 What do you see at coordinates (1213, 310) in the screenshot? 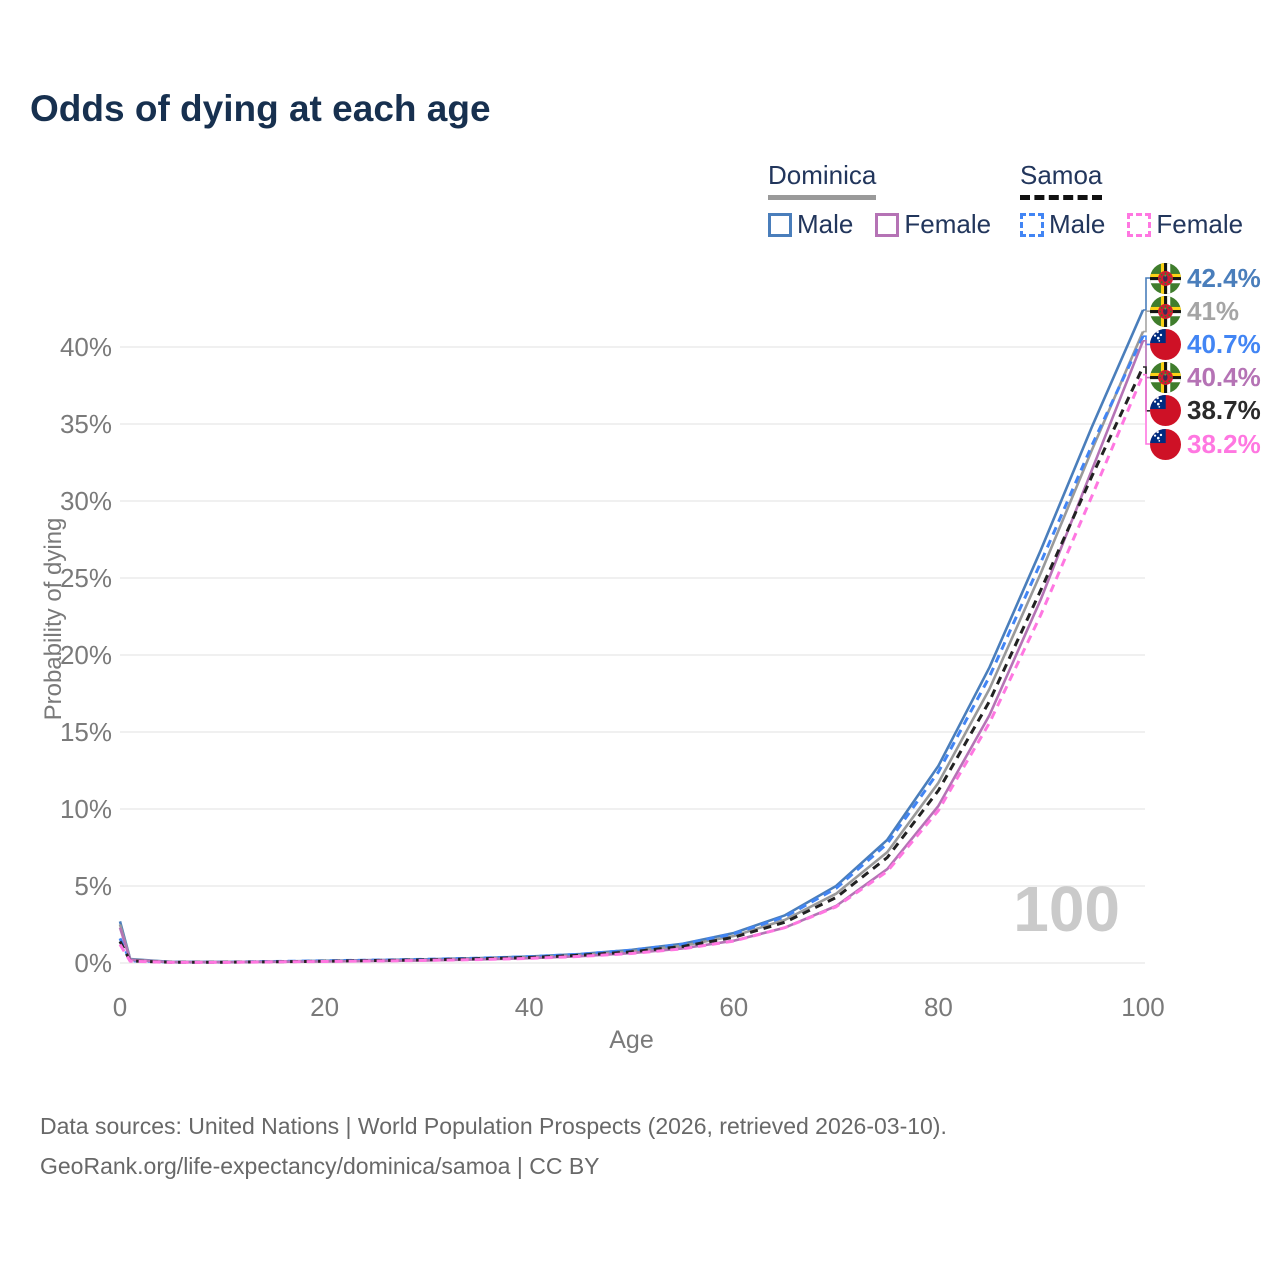
I see `end-label-value: 41%` at bounding box center [1213, 310].